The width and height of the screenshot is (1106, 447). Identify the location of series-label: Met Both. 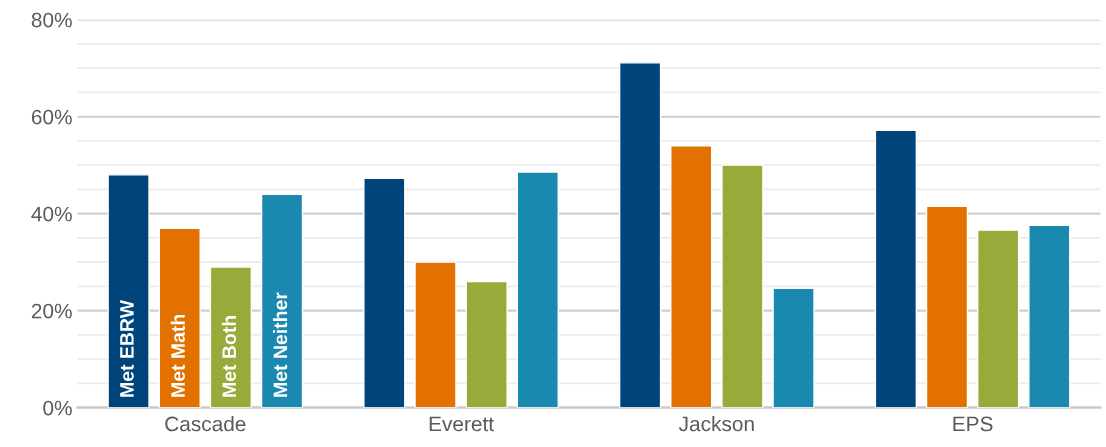
(229, 356).